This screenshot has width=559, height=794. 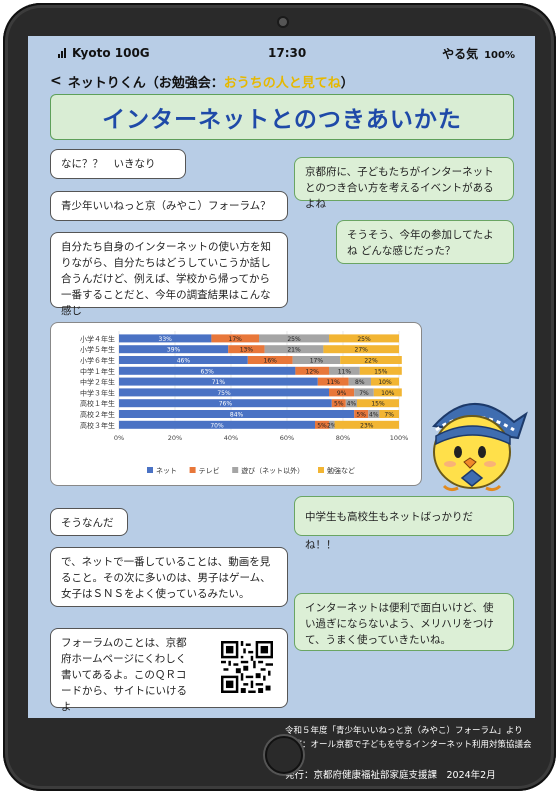 What do you see at coordinates (272, 470) in the screenshot?
I see `legend-label: 遊び（ネット以外）` at bounding box center [272, 470].